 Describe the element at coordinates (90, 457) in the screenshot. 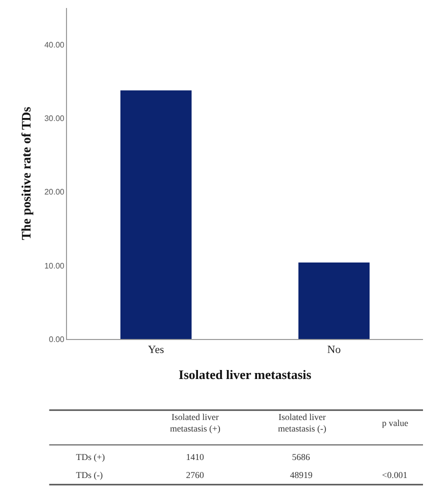

I see `text: TDs (+)` at that location.